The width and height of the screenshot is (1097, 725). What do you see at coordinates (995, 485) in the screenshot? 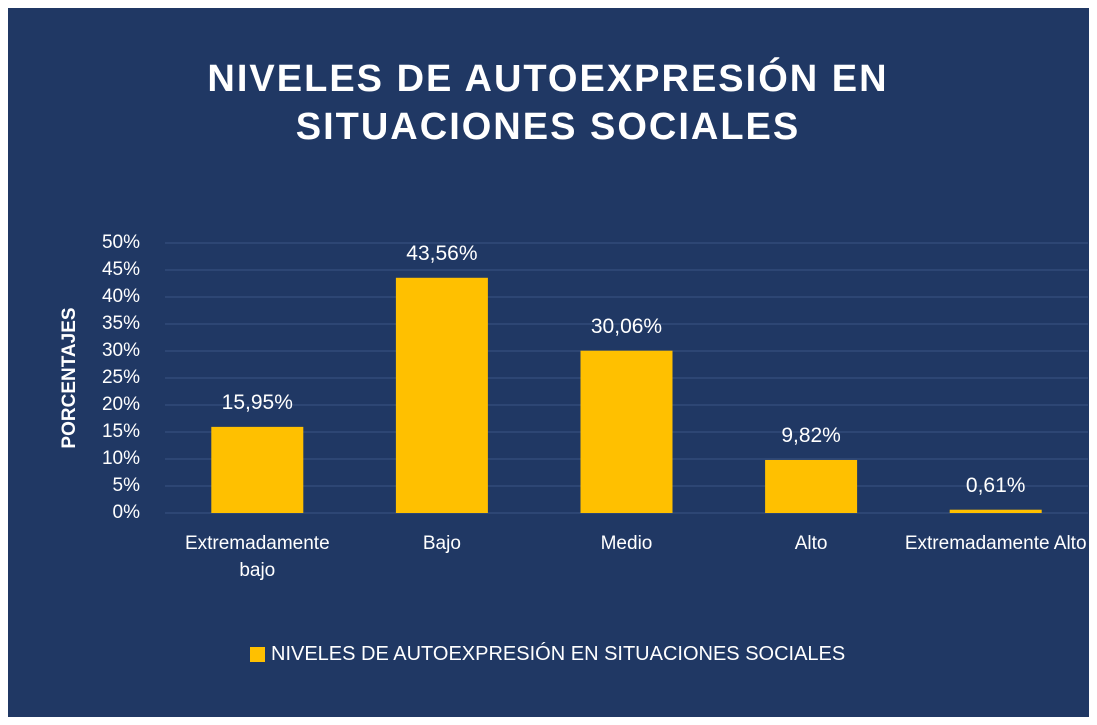
I see `data-label: 0,61%` at bounding box center [995, 485].